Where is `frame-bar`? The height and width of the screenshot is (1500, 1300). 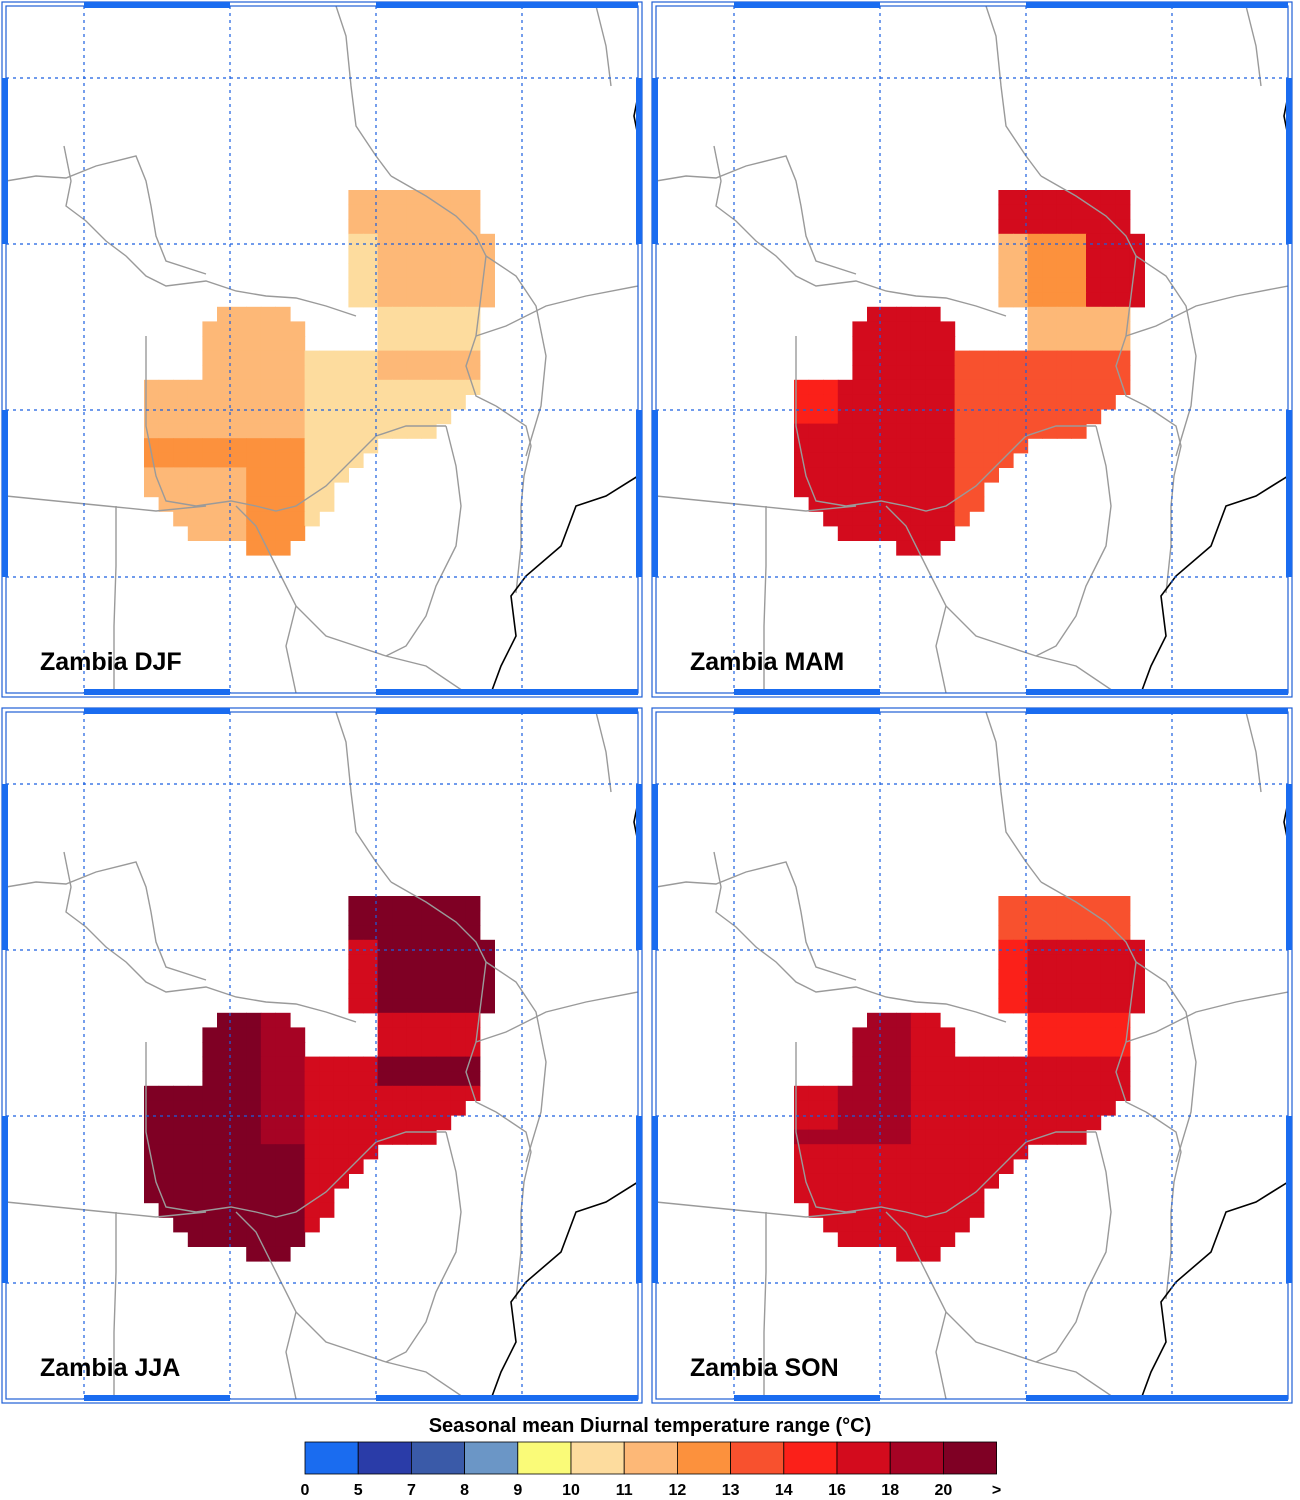 frame-bar is located at coordinates (1289, 867).